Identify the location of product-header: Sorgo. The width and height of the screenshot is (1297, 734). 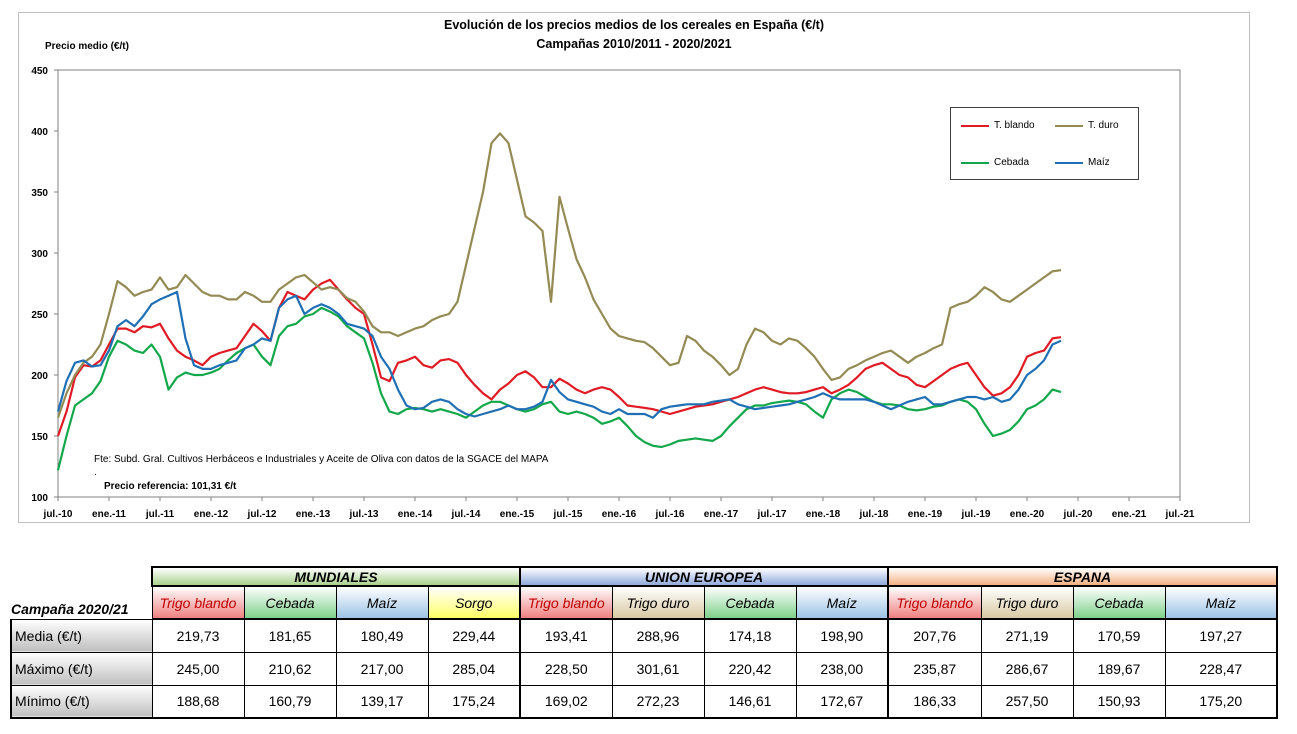
(474, 602).